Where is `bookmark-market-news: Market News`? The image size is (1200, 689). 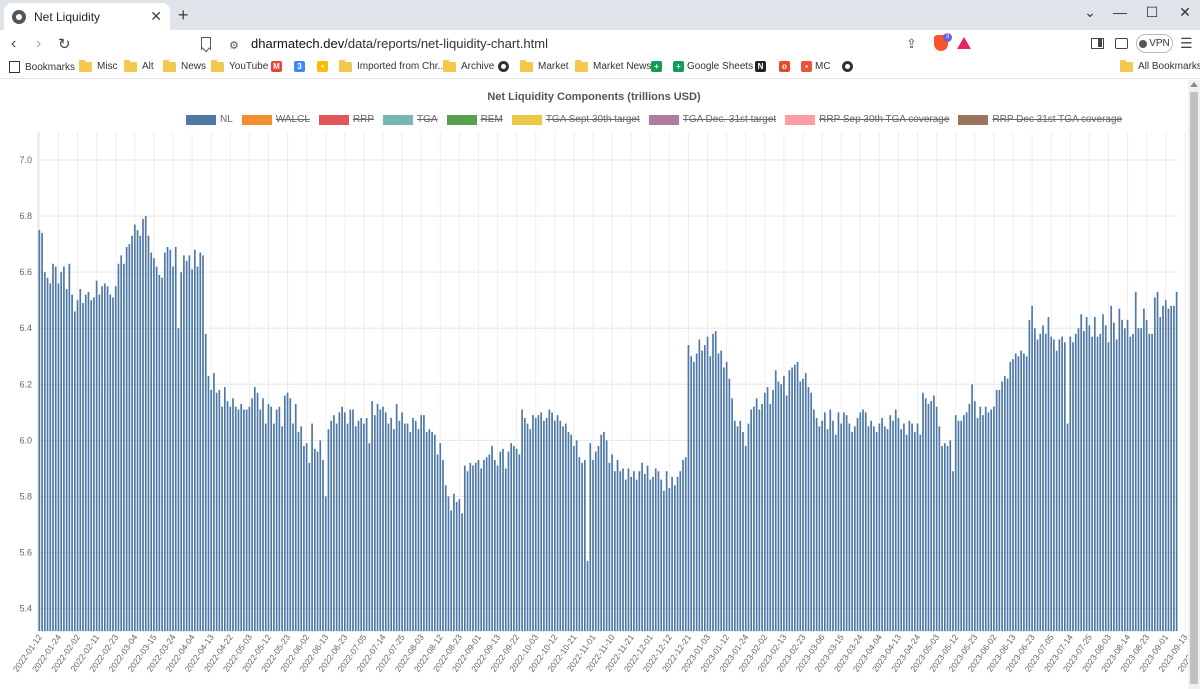 bookmark-market-news: Market News is located at coordinates (613, 65).